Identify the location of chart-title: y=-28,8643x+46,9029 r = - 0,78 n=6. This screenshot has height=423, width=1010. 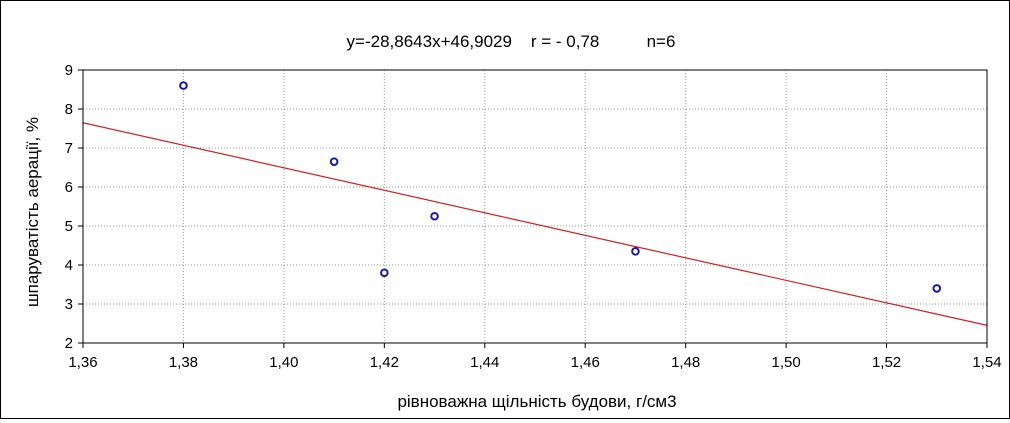
(511, 41).